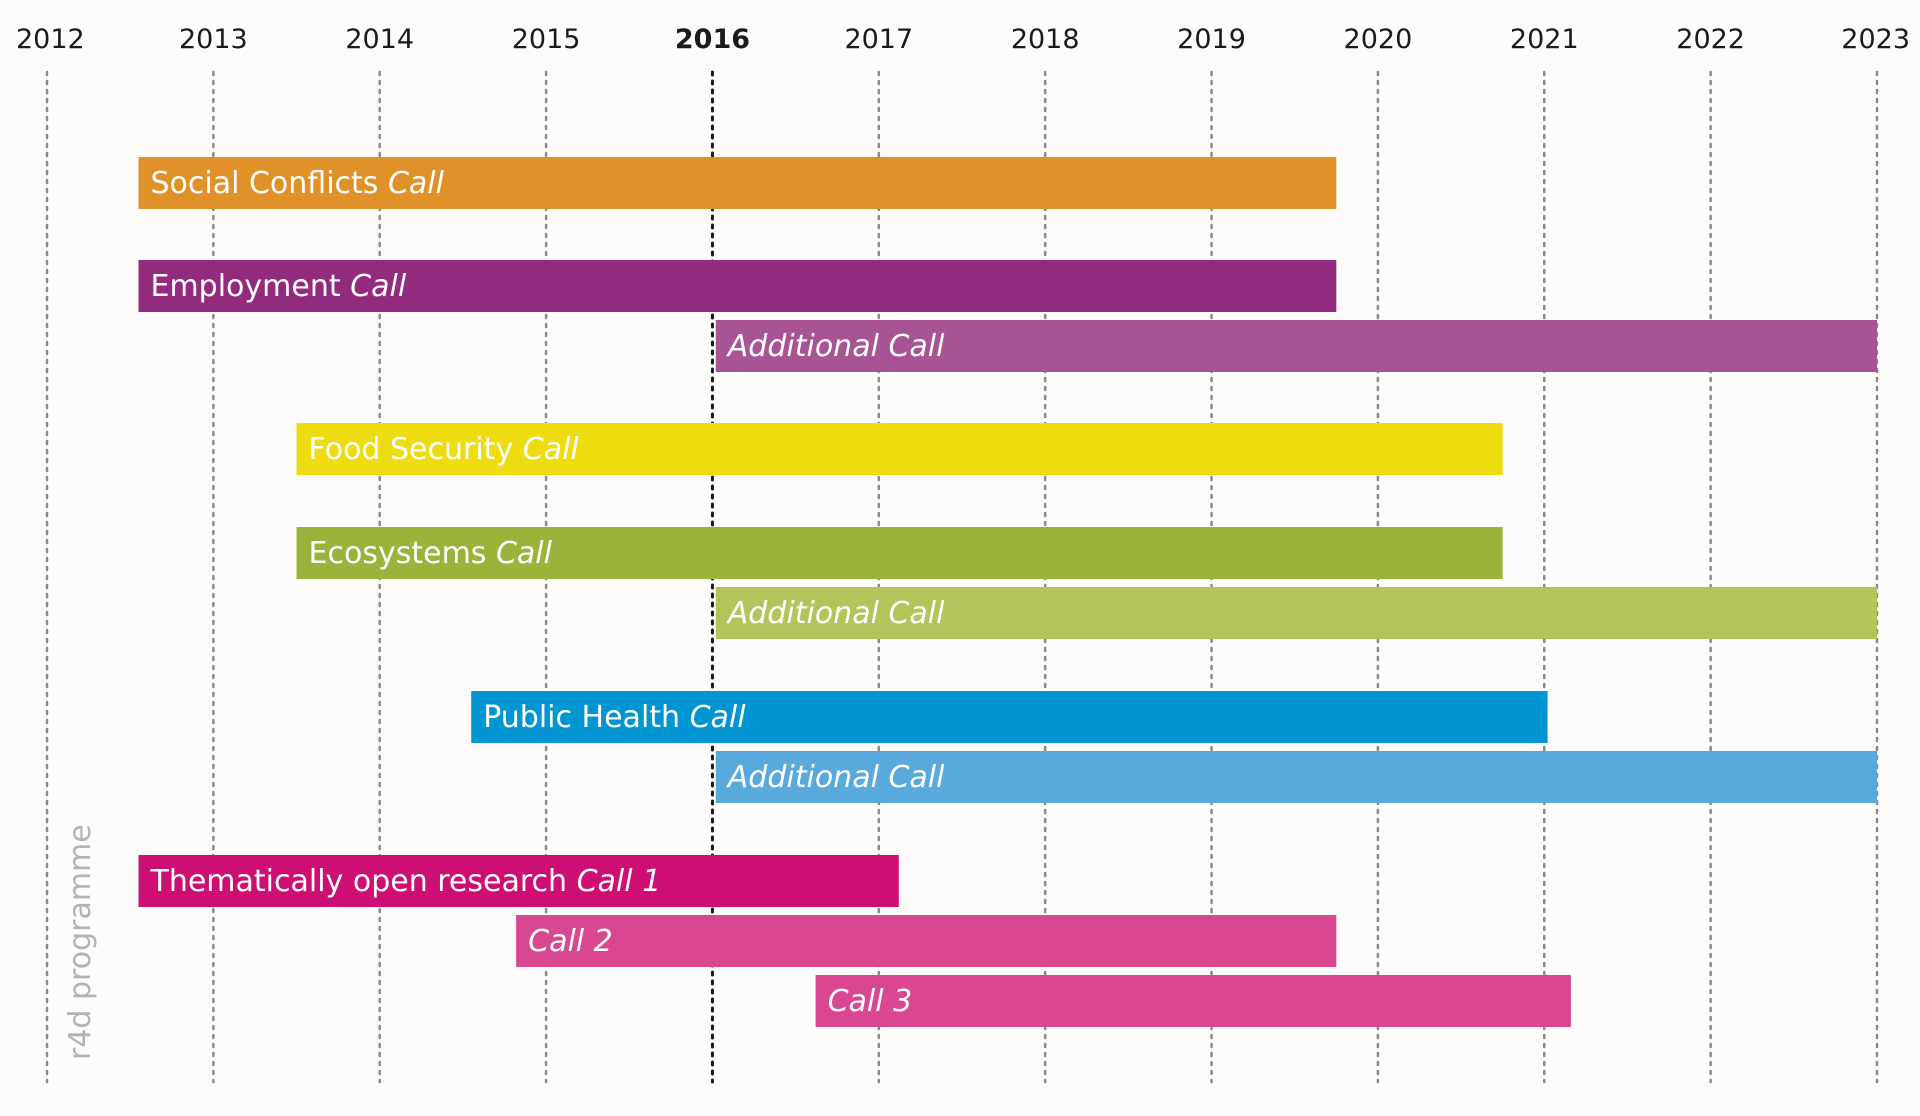 Image resolution: width=1920 pixels, height=1116 pixels. I want to click on bar-social-conflicts: Social Conflicts Call, so click(737, 183).